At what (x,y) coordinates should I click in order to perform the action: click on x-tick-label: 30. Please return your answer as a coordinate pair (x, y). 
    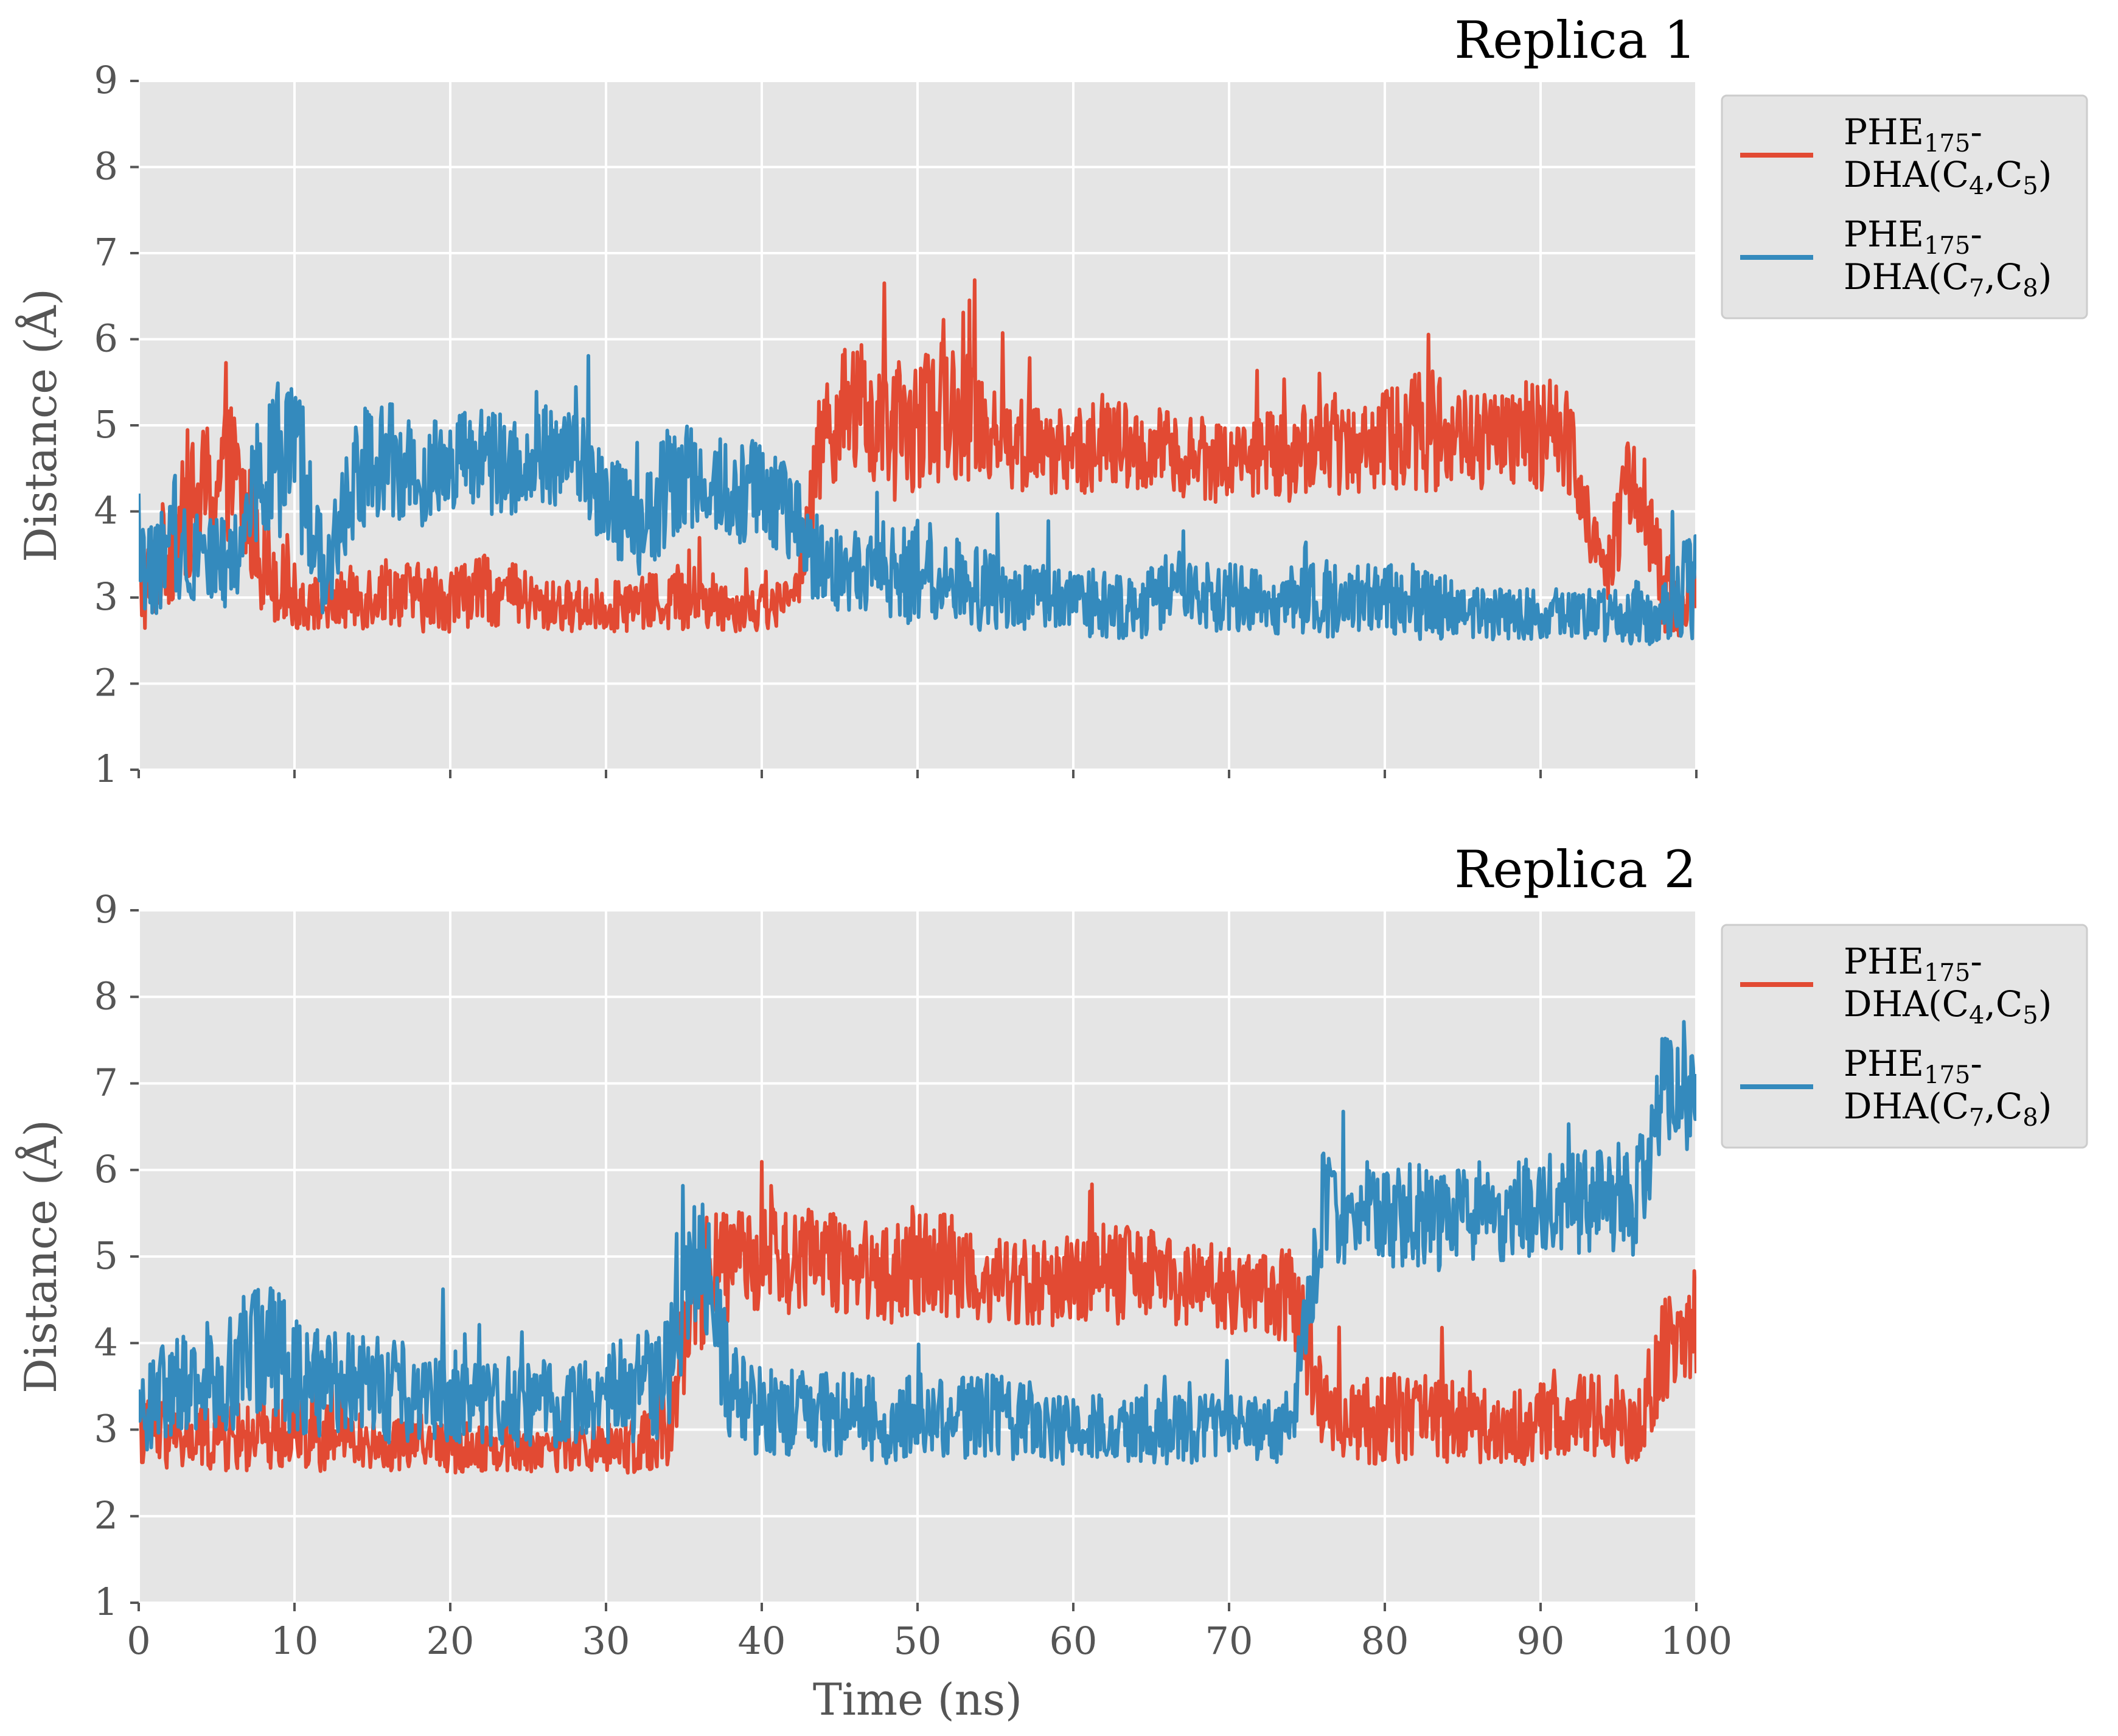
    Looking at the image, I should click on (606, 1641).